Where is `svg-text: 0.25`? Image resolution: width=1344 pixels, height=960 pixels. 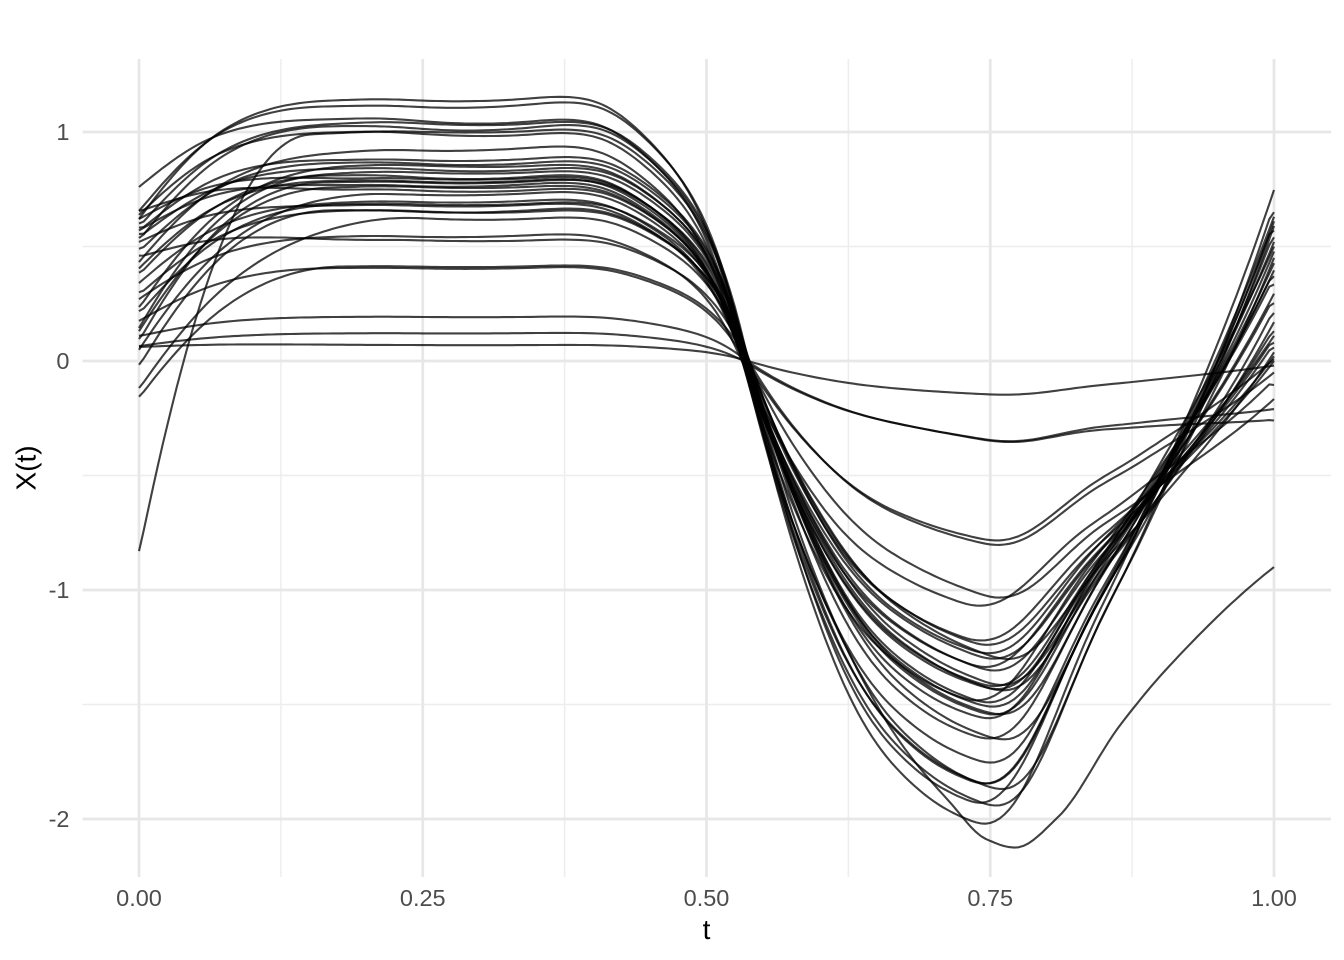 svg-text: 0.25 is located at coordinates (423, 898).